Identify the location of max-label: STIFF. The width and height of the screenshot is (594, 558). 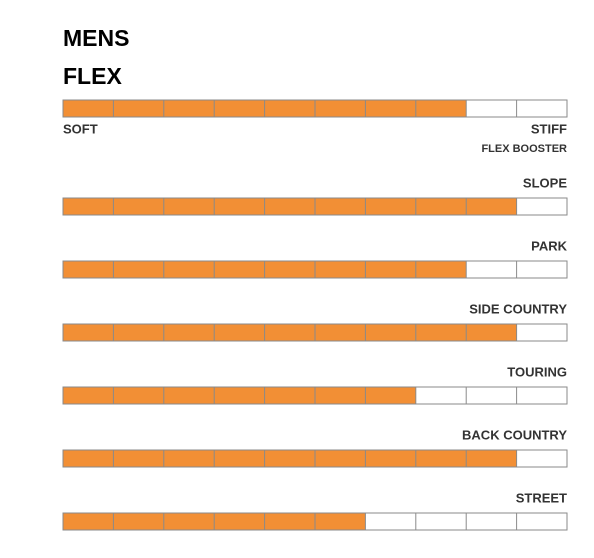
(549, 128).